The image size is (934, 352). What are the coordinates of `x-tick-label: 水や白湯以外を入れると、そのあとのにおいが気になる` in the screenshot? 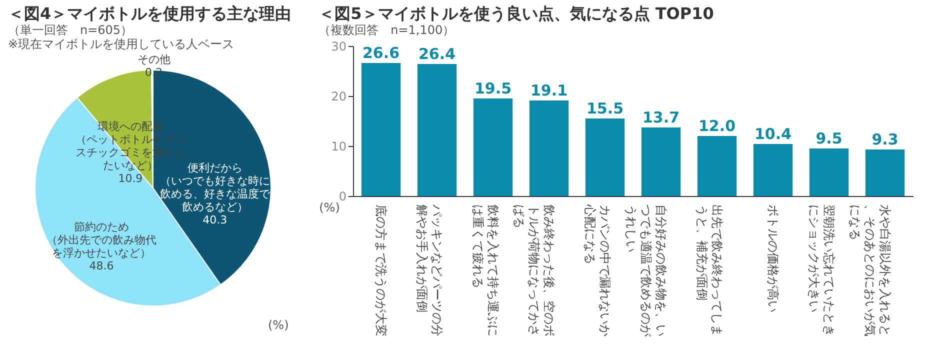 It's located at (870, 270).